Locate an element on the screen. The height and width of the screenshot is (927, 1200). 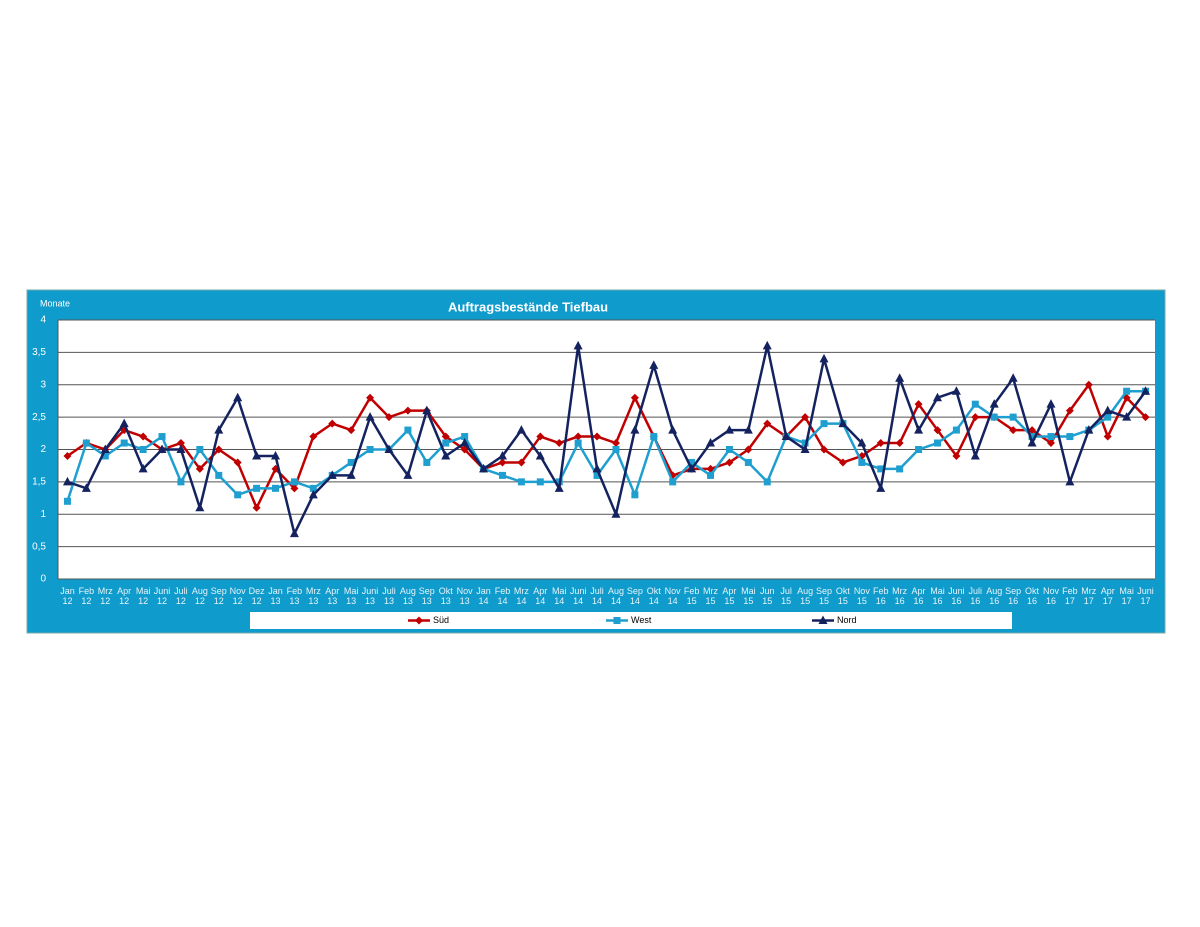
y-axis-label: Monate is located at coordinates (55, 303).